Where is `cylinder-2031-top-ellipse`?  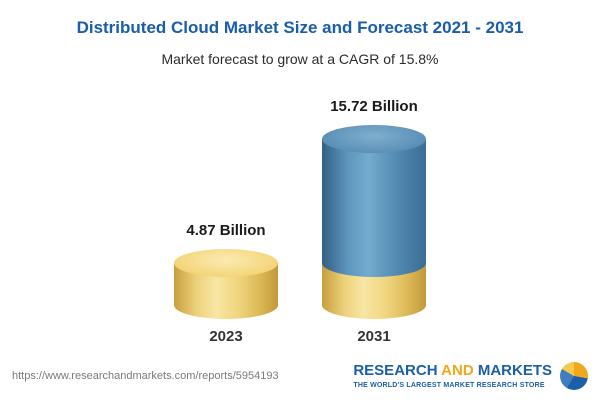 cylinder-2031-top-ellipse is located at coordinates (374, 139).